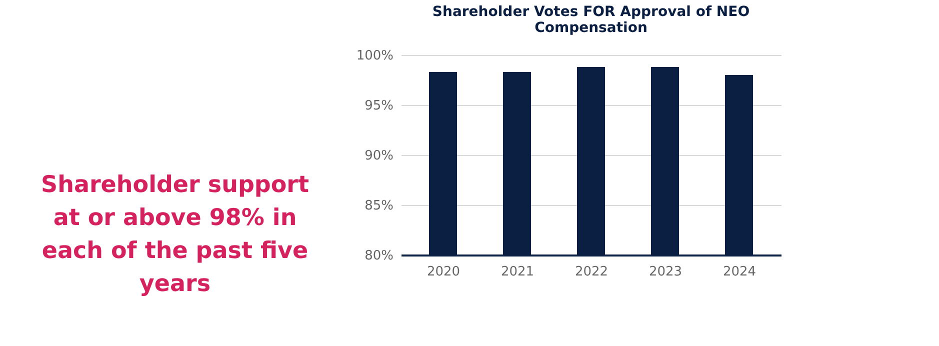  What do you see at coordinates (379, 256) in the screenshot?
I see `y-tick-label: 80%` at bounding box center [379, 256].